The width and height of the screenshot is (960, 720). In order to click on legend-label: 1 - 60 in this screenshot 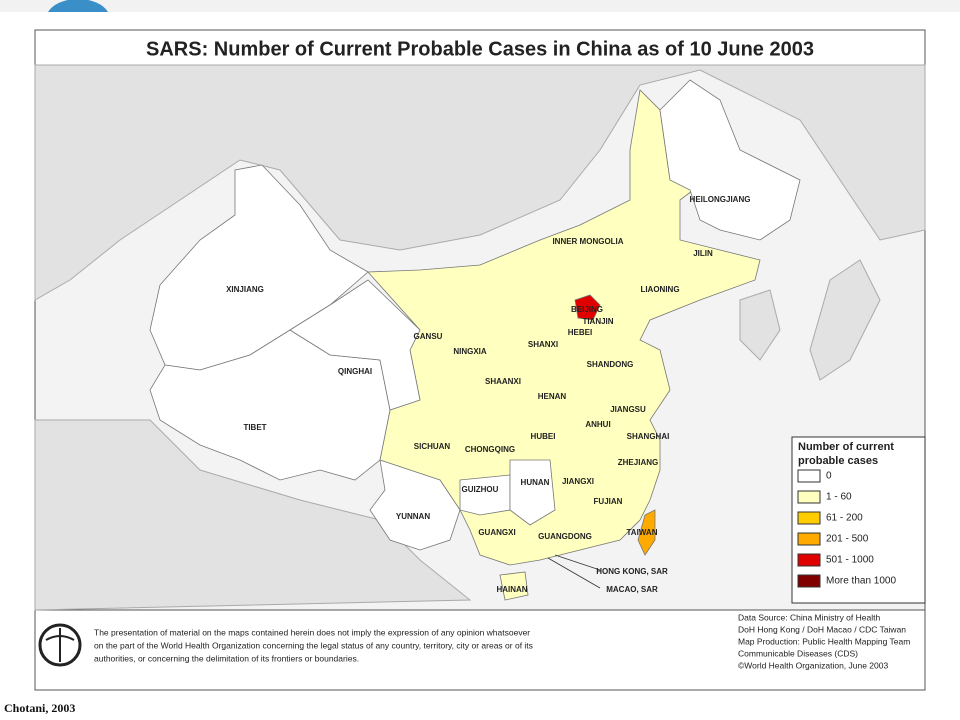, I will do `click(839, 497)`.